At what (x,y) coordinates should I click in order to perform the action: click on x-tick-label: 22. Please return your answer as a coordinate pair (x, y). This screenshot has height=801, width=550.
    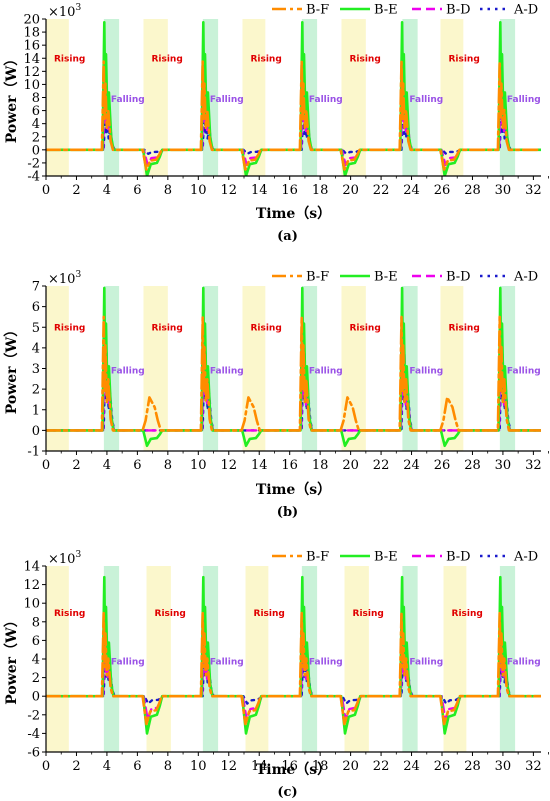
    Looking at the image, I should click on (381, 190).